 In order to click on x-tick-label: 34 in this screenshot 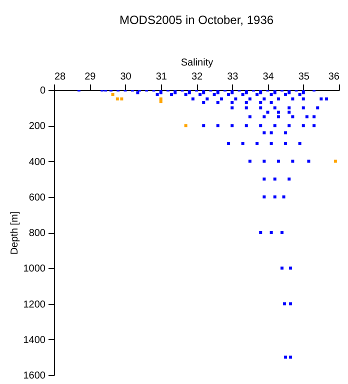, I will do `click(268, 77)`.